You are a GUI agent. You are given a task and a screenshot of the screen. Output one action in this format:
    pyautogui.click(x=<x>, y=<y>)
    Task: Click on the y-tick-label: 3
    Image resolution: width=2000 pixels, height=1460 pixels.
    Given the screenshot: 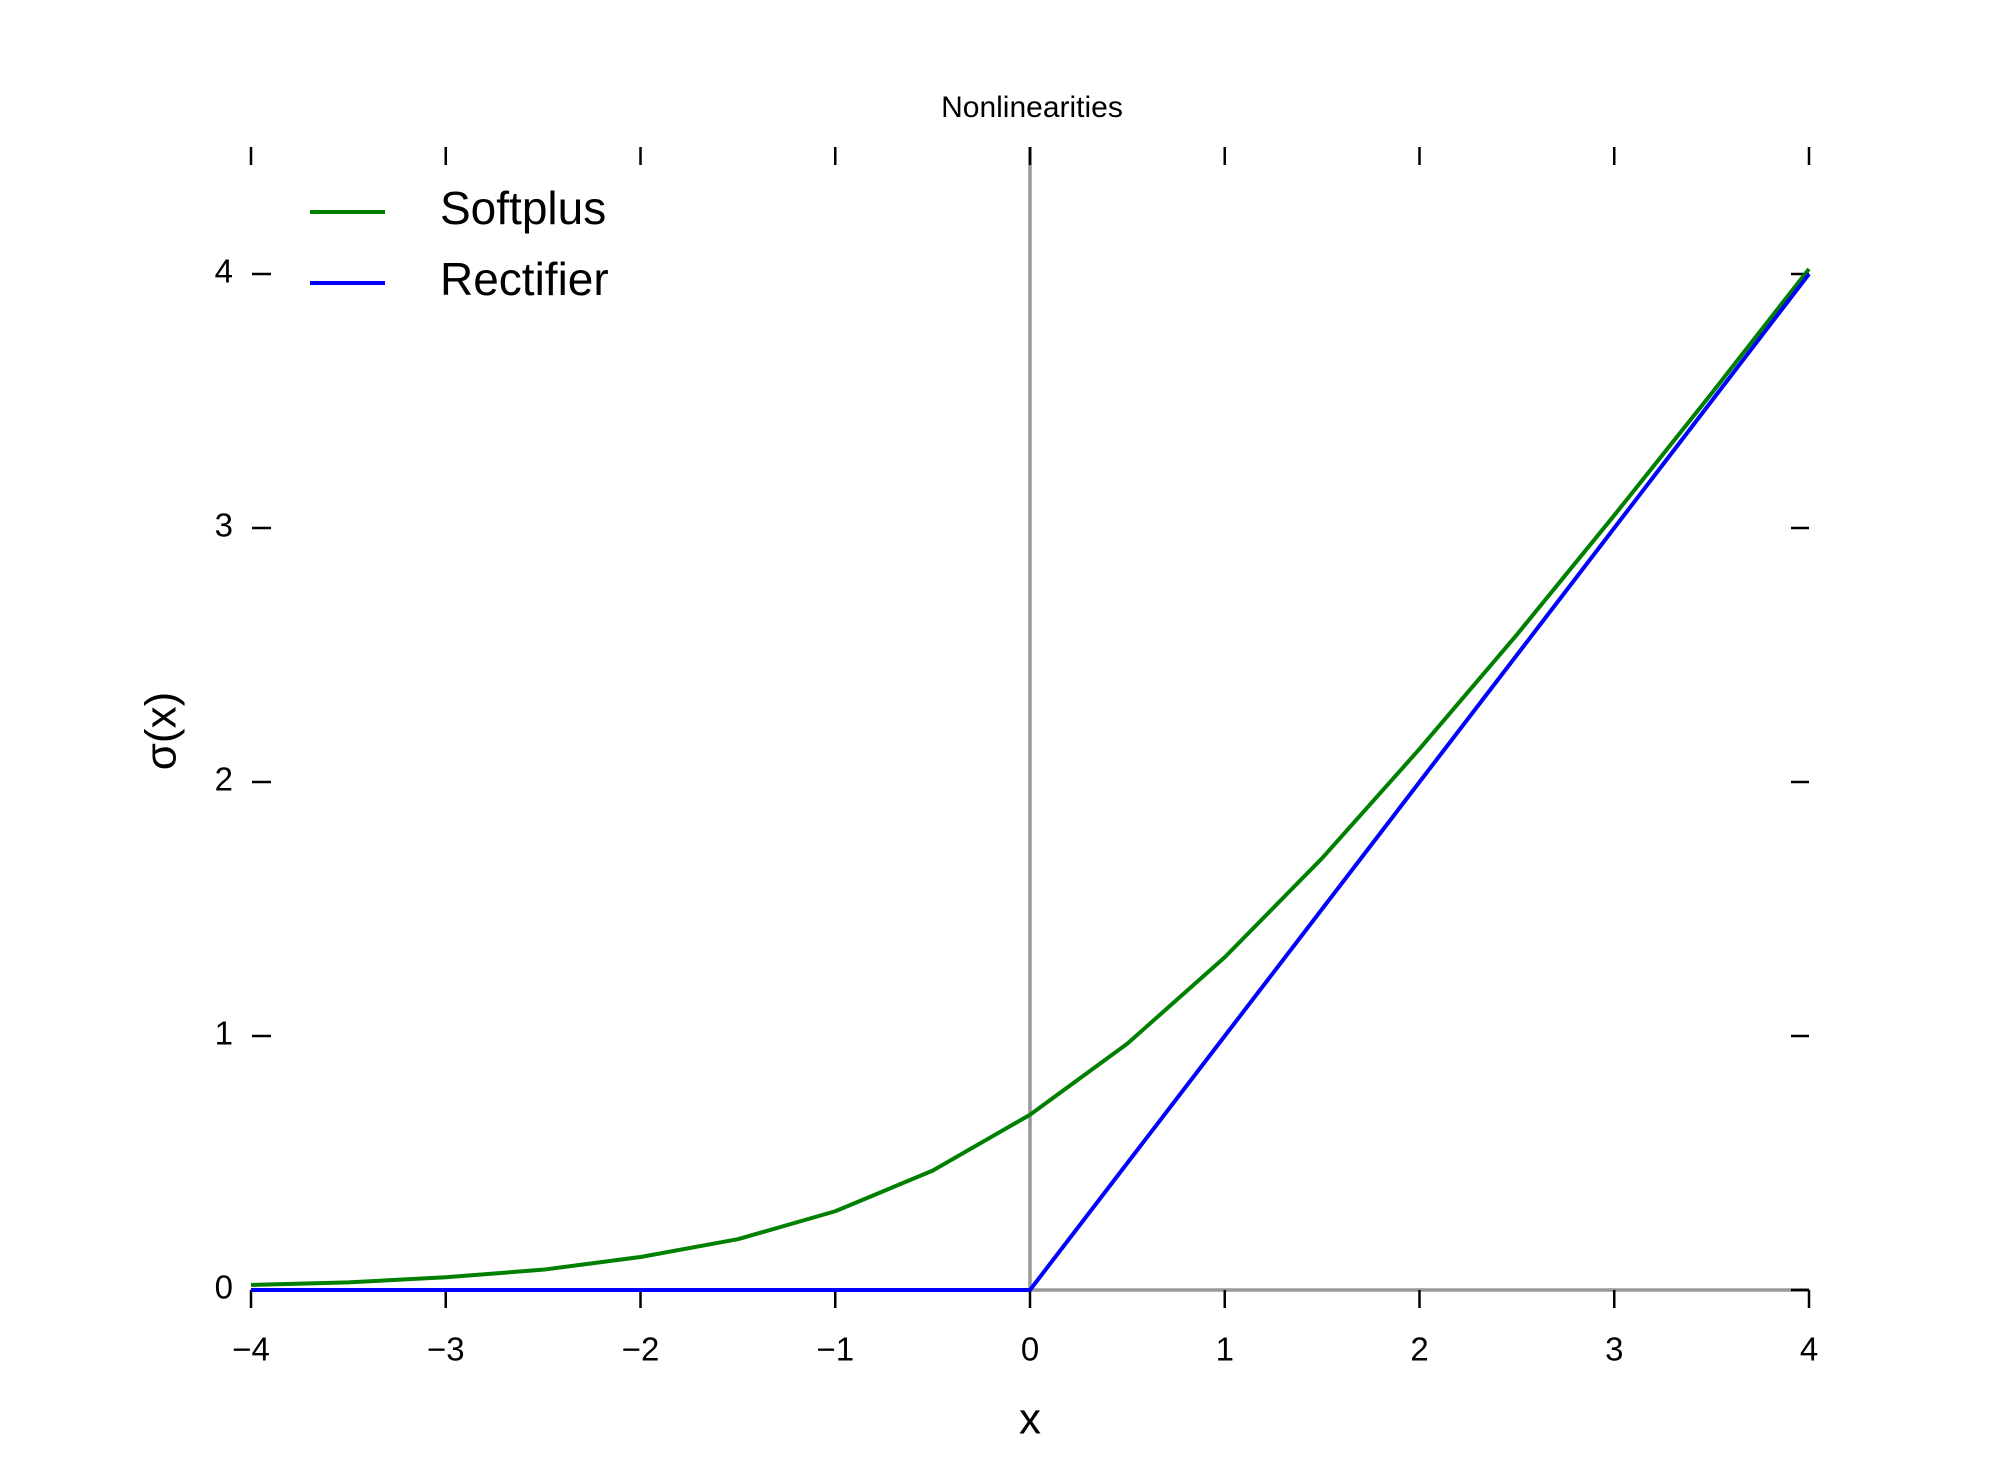 What is the action you would take?
    pyautogui.click(x=224, y=525)
    